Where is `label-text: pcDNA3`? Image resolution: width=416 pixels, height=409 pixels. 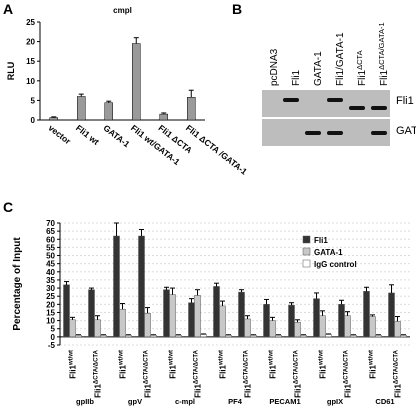
label-text: pcDNA3 is located at coordinates (274, 67).